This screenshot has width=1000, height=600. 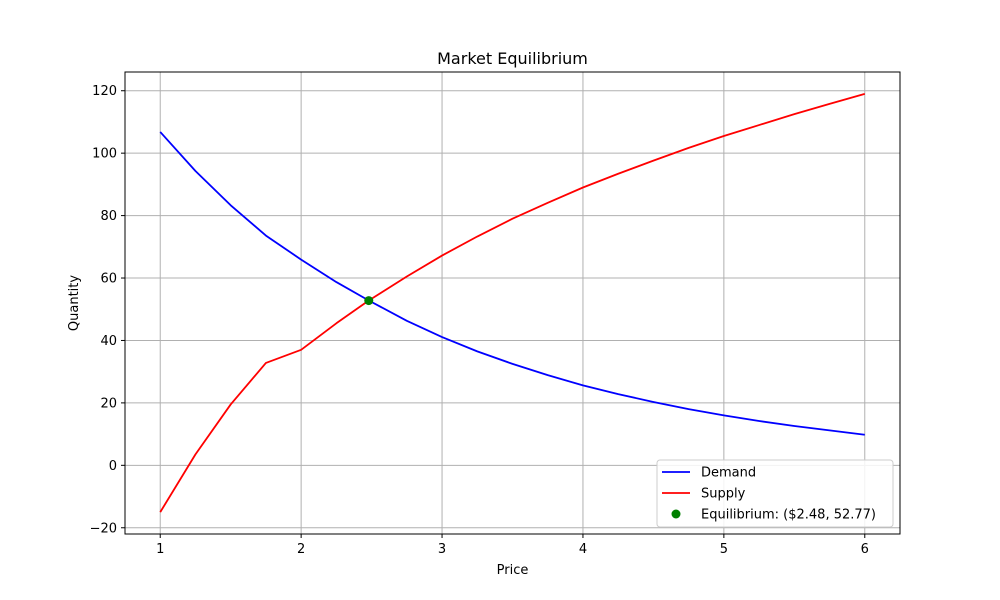 I want to click on y-tick-label: 40, so click(x=108, y=341).